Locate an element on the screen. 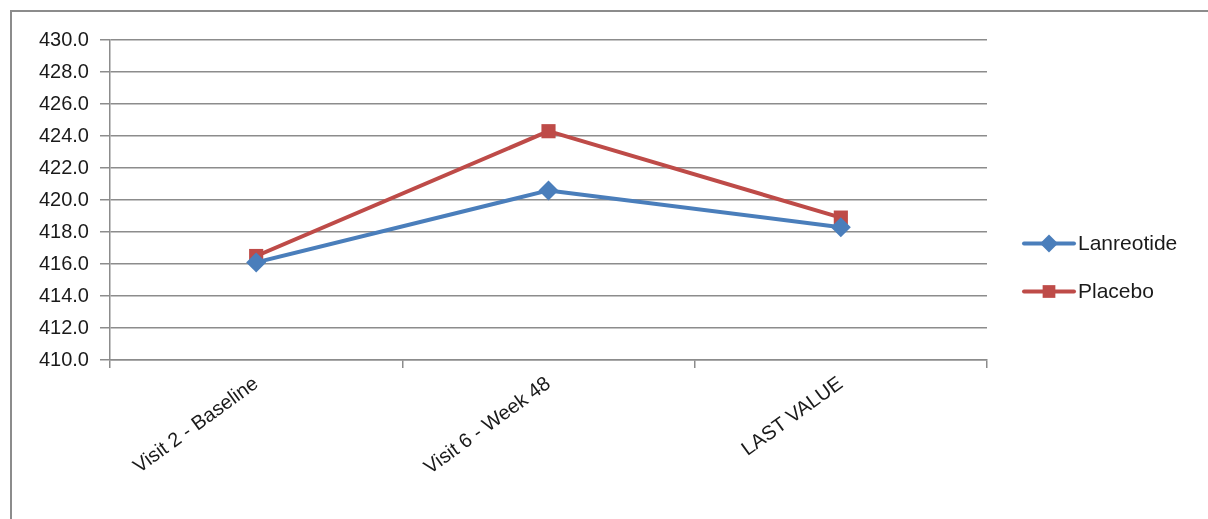 The image size is (1208, 519). y-tick-label: 424.0 is located at coordinates (63, 134).